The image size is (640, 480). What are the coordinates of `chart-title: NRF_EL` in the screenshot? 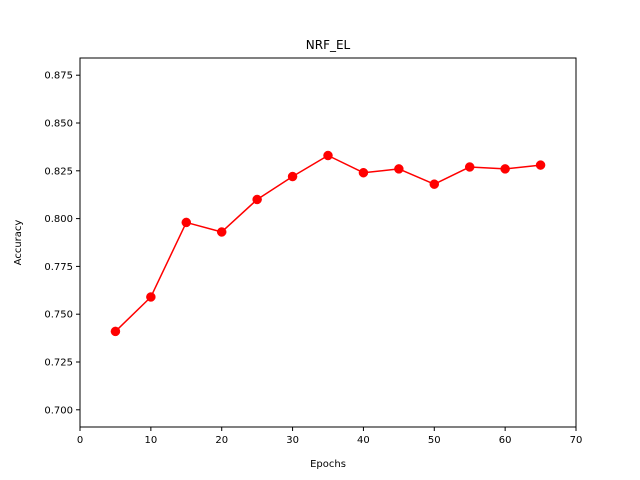 It's located at (328, 45).